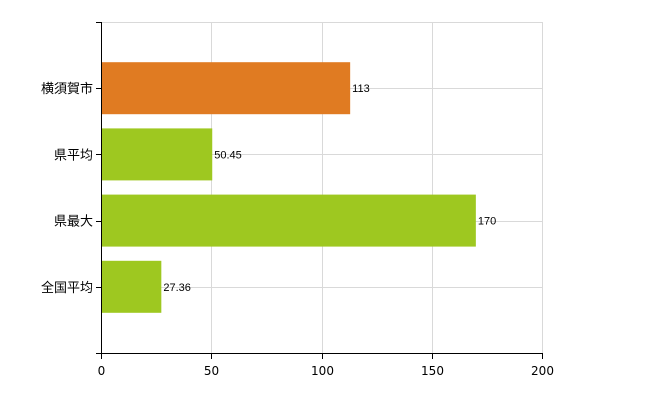  I want to click on x-tick-label: 0, so click(102, 371).